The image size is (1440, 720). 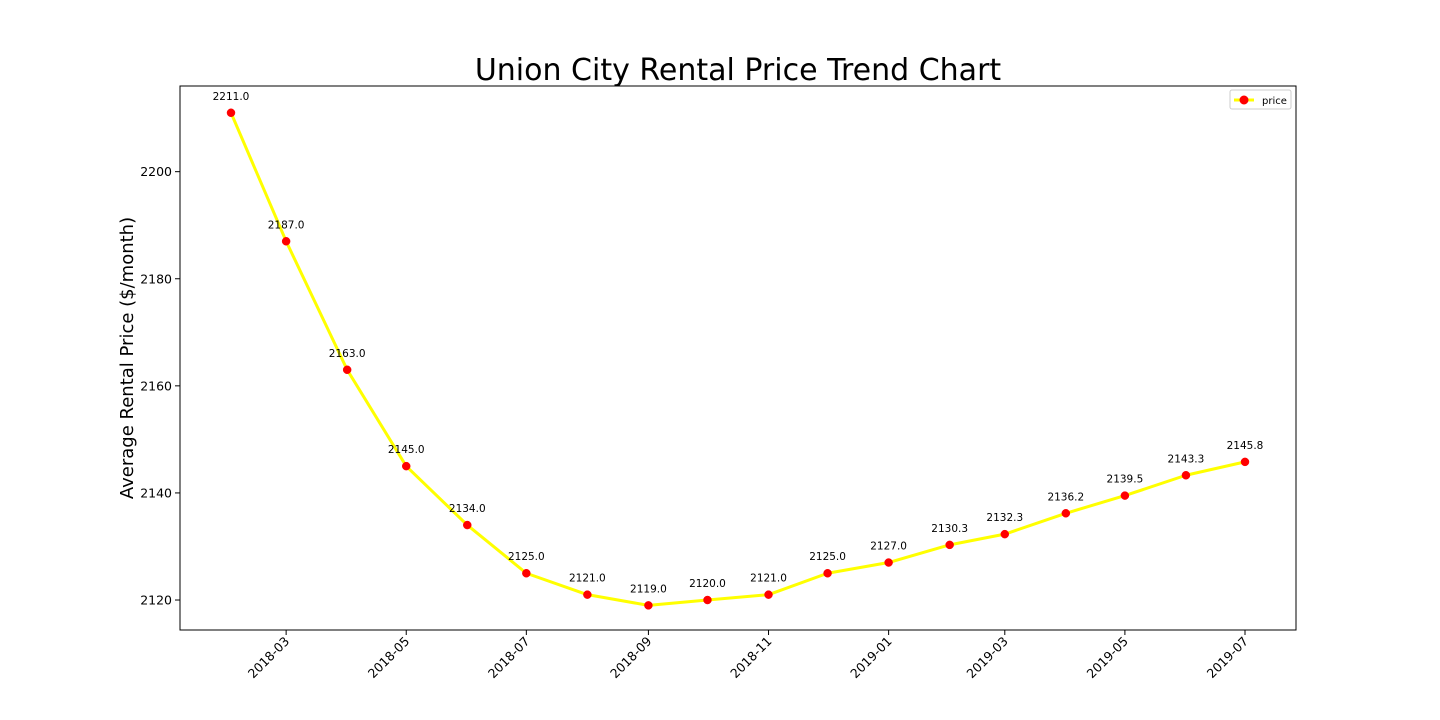 I want to click on chart-title: Union City Rental Price Trend Chart, so click(x=738, y=70).